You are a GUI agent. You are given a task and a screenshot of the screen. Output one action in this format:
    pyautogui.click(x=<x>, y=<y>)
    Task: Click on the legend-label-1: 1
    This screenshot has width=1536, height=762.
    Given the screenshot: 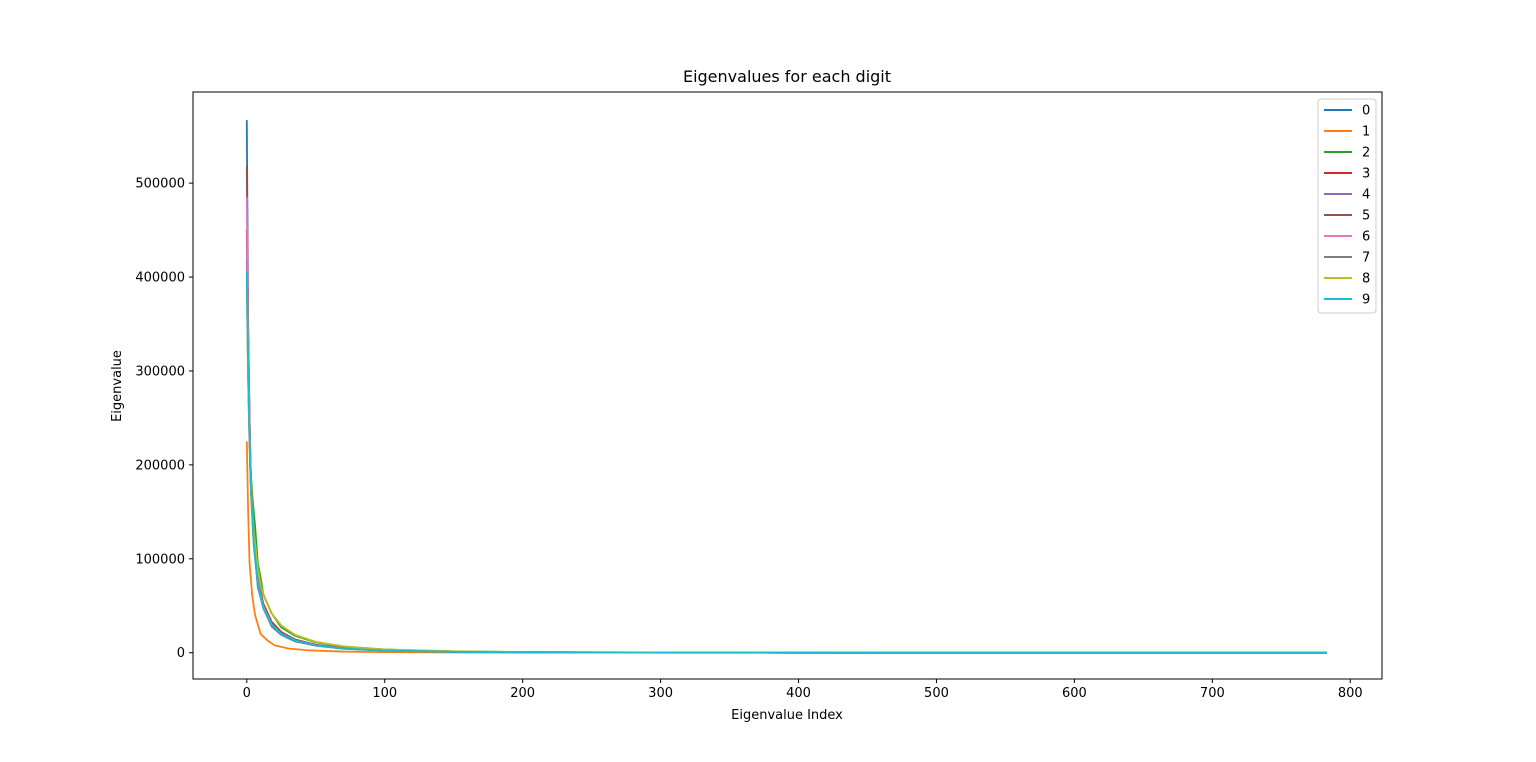 What is the action you would take?
    pyautogui.click(x=1366, y=132)
    